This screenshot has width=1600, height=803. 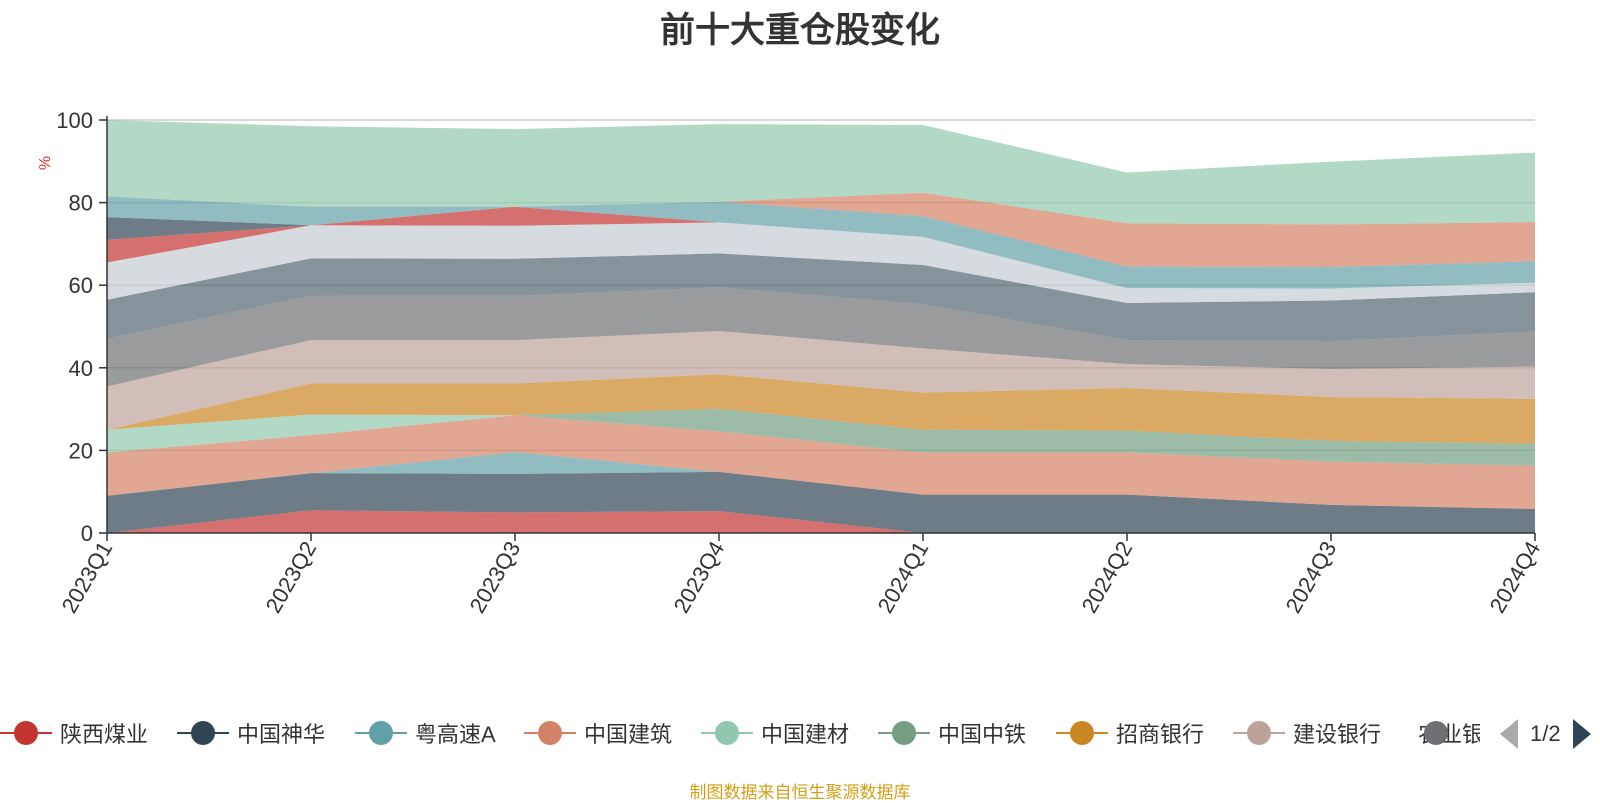 I want to click on x-tick-label: 2024Q2, so click(x=1107, y=577).